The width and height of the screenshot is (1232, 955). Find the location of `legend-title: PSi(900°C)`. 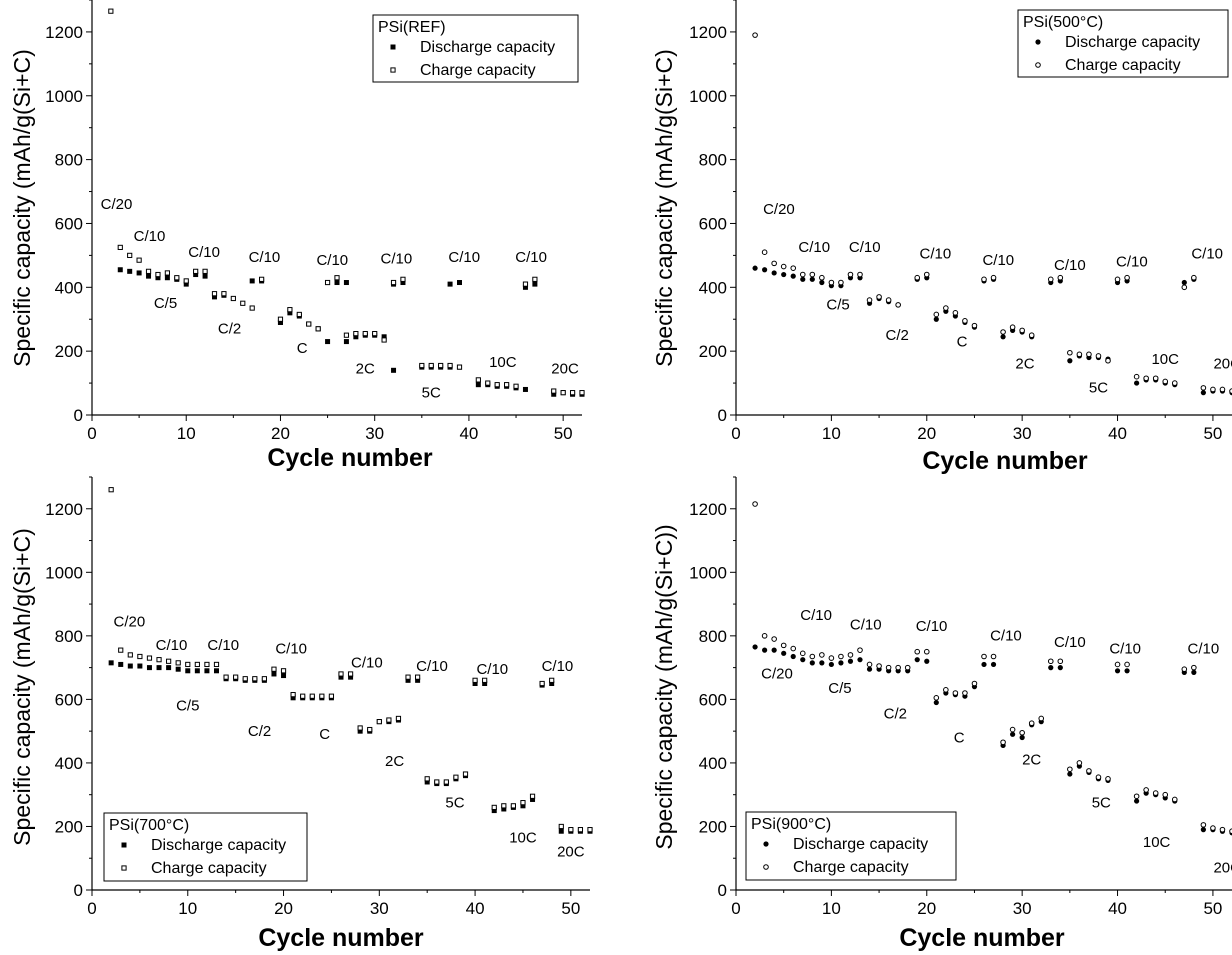

legend-title: PSi(900°C) is located at coordinates (791, 824).